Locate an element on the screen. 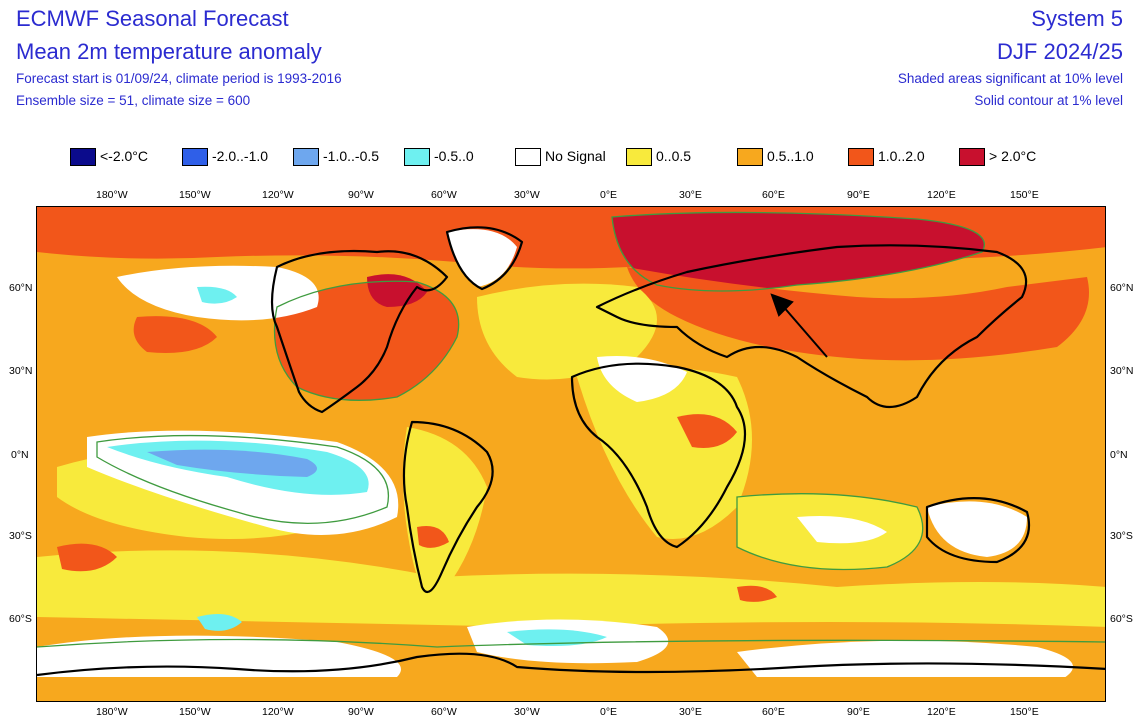 Image resolution: width=1143 pixels, height=724 pixels. period-label: DJF 2024/25 is located at coordinates (1060, 51).